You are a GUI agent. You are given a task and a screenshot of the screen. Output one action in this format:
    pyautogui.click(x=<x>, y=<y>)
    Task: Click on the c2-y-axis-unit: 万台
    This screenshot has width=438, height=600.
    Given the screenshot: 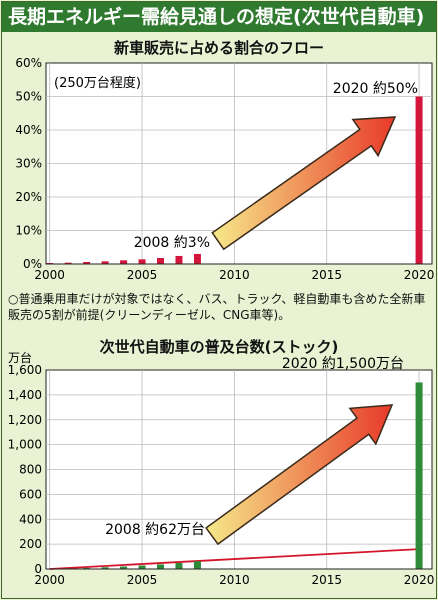 What is the action you would take?
    pyautogui.click(x=20, y=357)
    